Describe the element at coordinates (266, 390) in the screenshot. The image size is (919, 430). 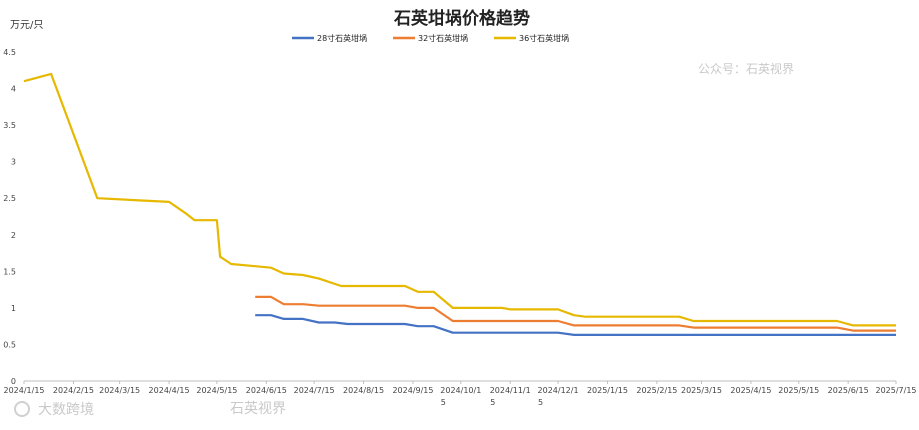
I see `x-tick-label: 2024/6/15` at that location.